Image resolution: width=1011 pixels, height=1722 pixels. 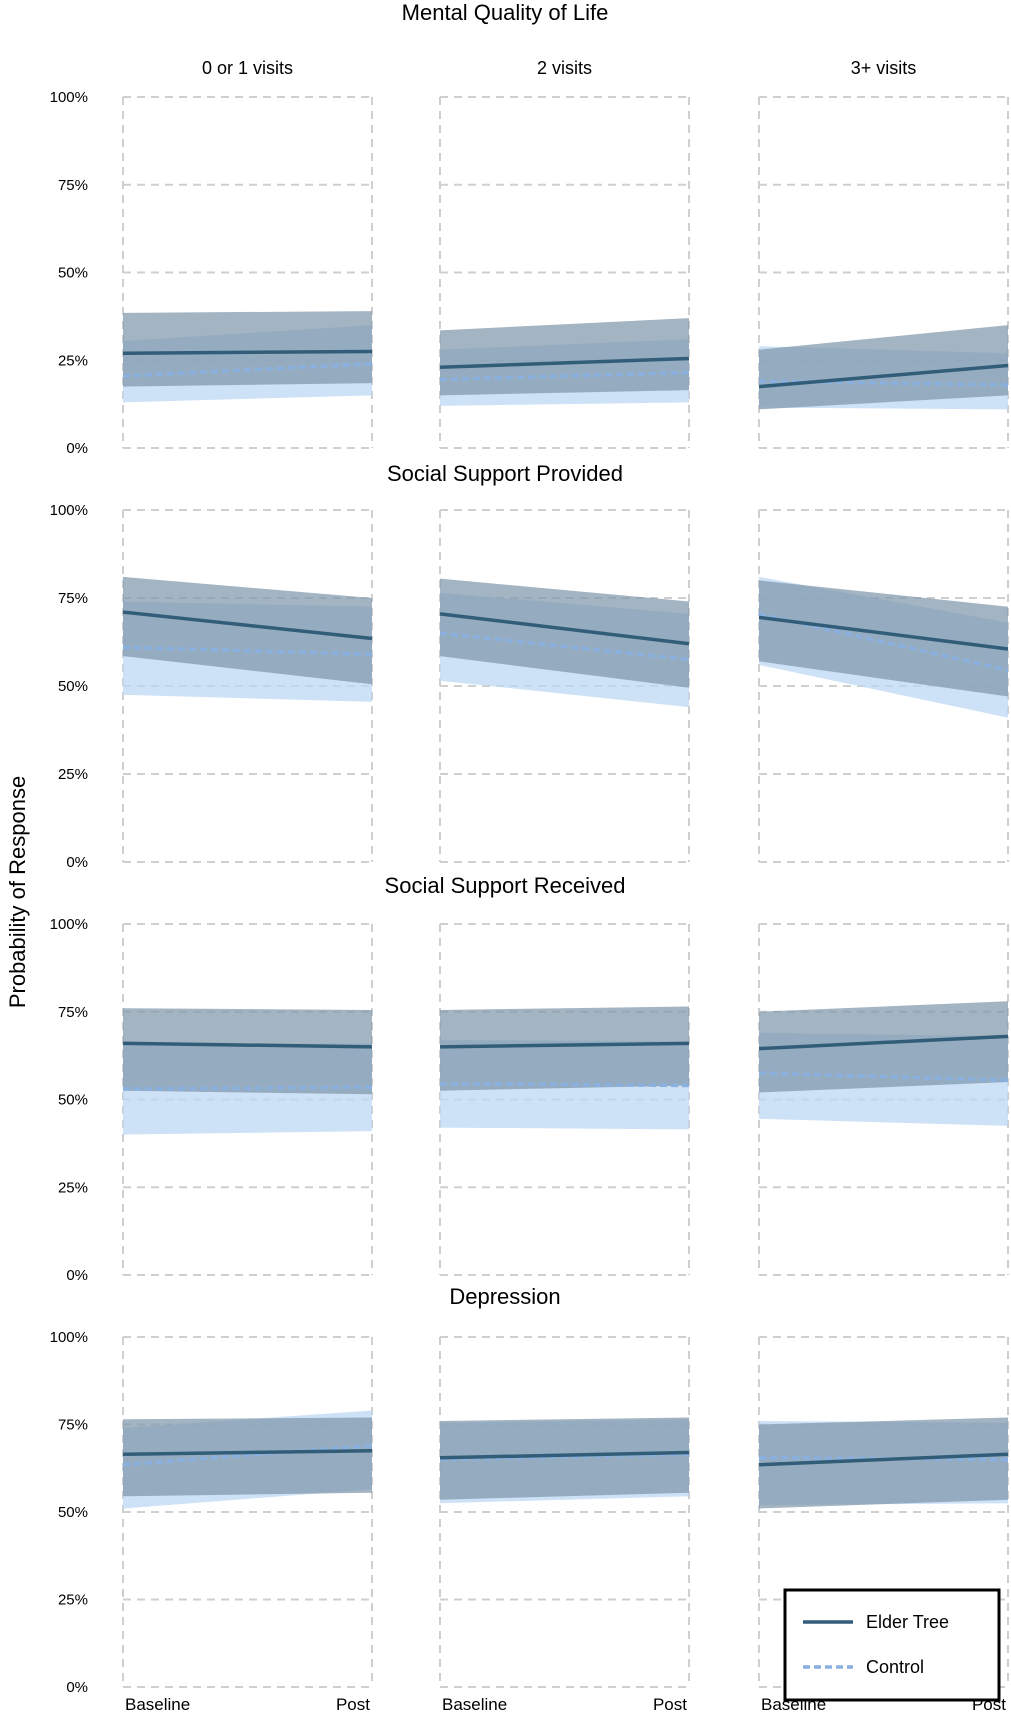 I want to click on column-header: 3+ visits, so click(x=884, y=68).